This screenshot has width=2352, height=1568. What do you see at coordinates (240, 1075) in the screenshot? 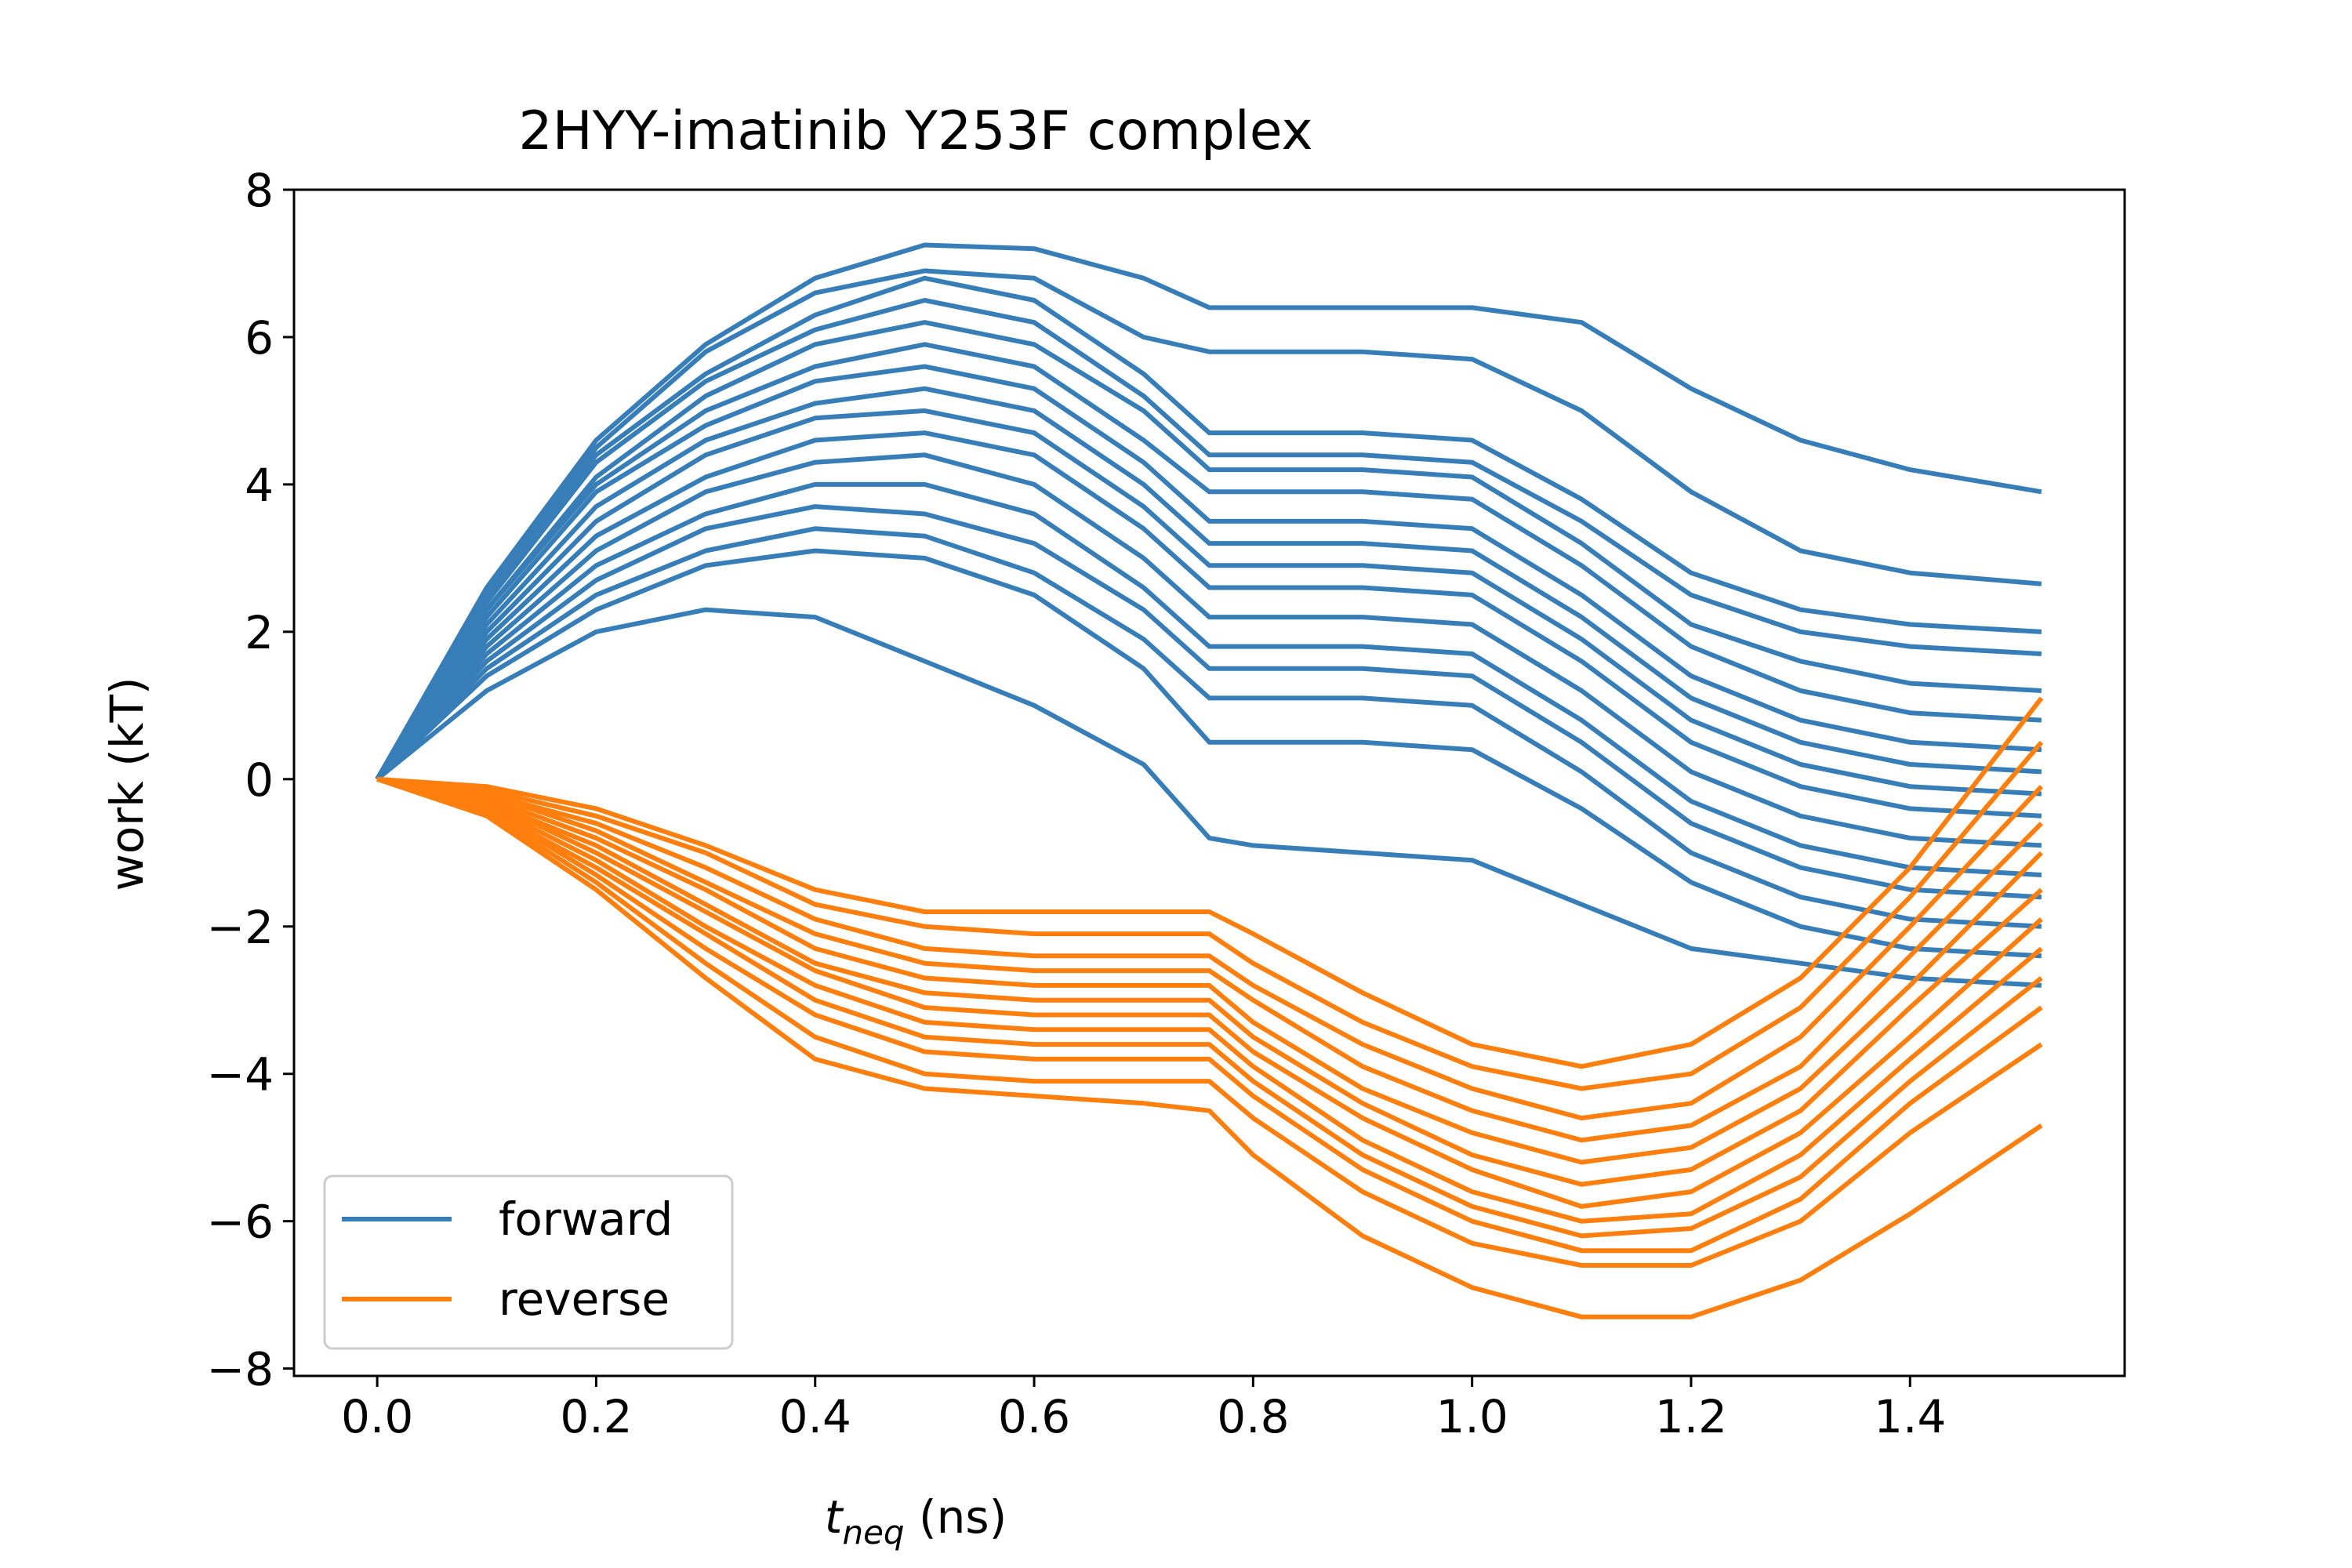
I see `y-tick-label: −4` at bounding box center [240, 1075].